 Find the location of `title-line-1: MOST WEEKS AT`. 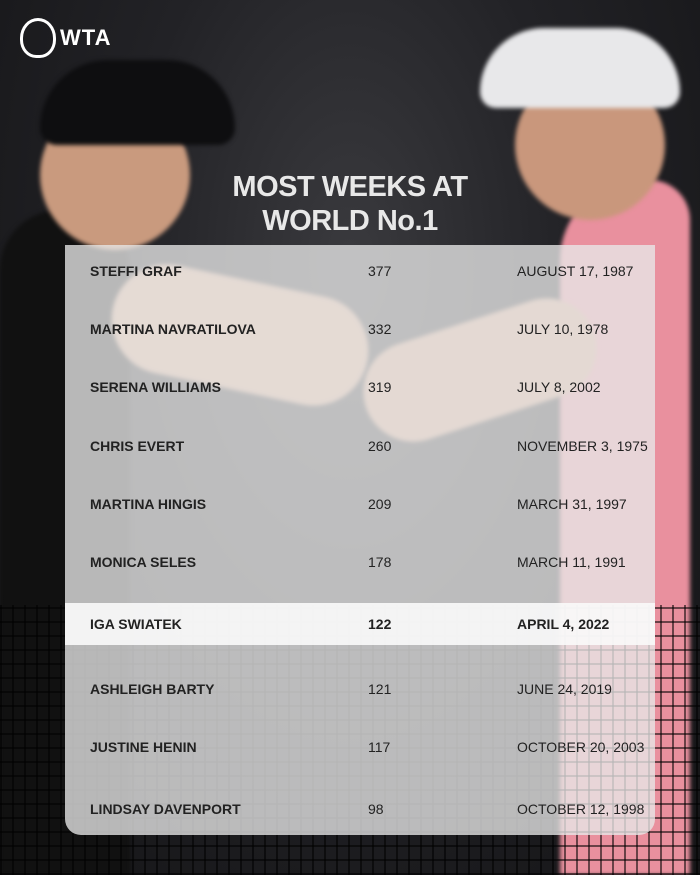

title-line-1: MOST WEEKS AT is located at coordinates (350, 187).